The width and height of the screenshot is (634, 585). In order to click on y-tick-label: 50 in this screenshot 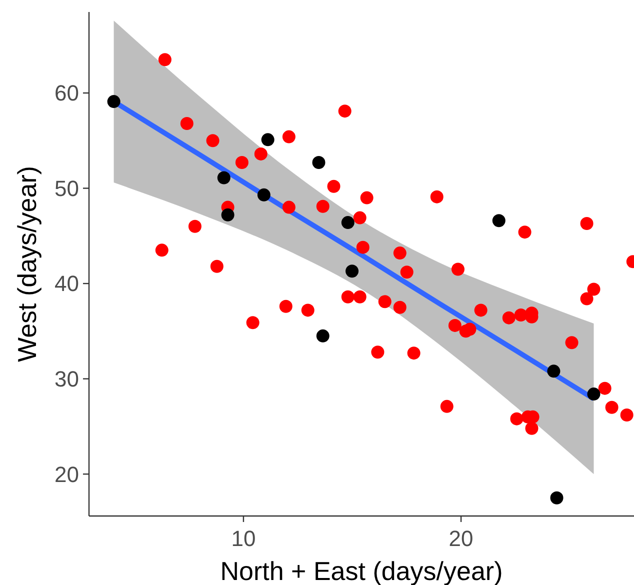, I will do `click(66, 188)`.